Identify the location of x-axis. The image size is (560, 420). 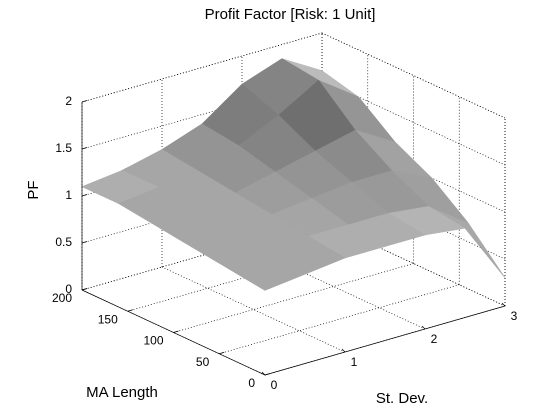
(385, 340).